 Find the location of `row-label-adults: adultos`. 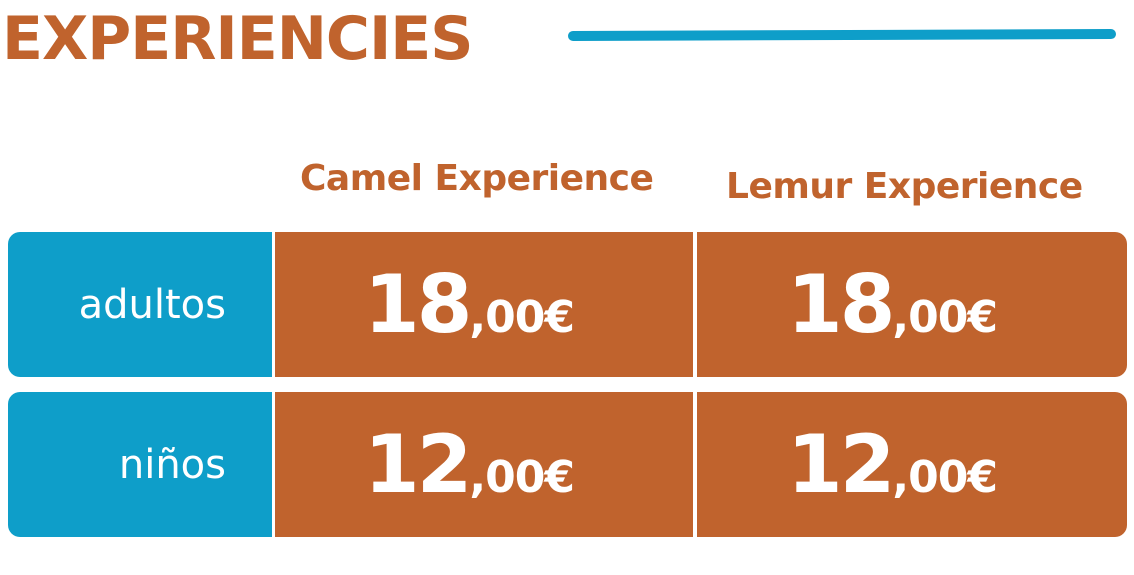

row-label-adults: adultos is located at coordinates (140, 304).